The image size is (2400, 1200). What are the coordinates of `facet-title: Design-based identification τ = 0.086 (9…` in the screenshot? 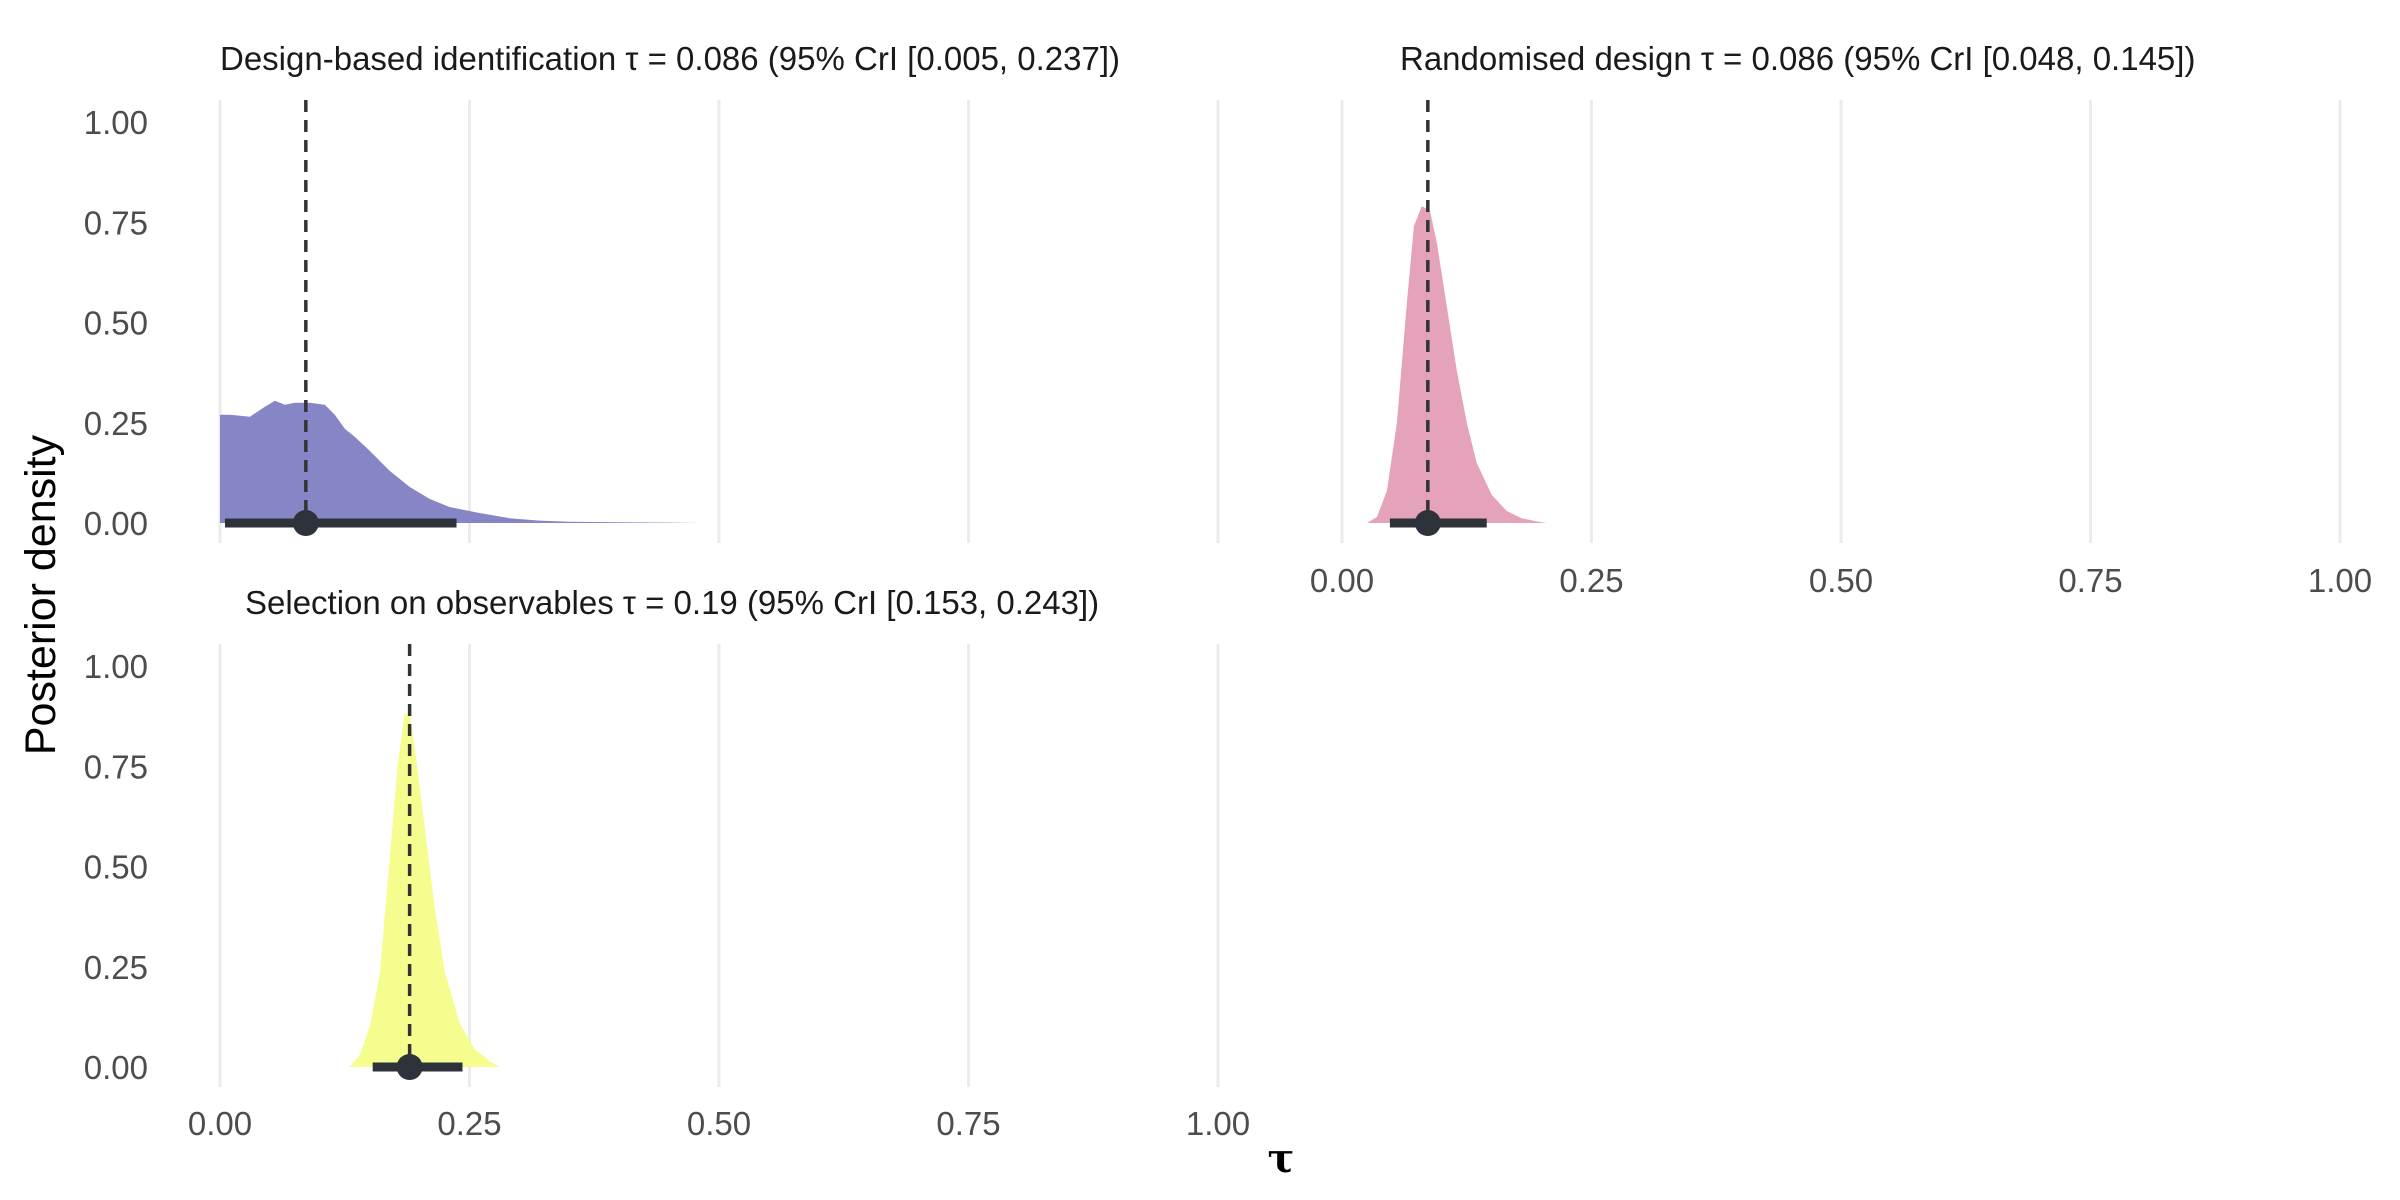 It's located at (670, 58).